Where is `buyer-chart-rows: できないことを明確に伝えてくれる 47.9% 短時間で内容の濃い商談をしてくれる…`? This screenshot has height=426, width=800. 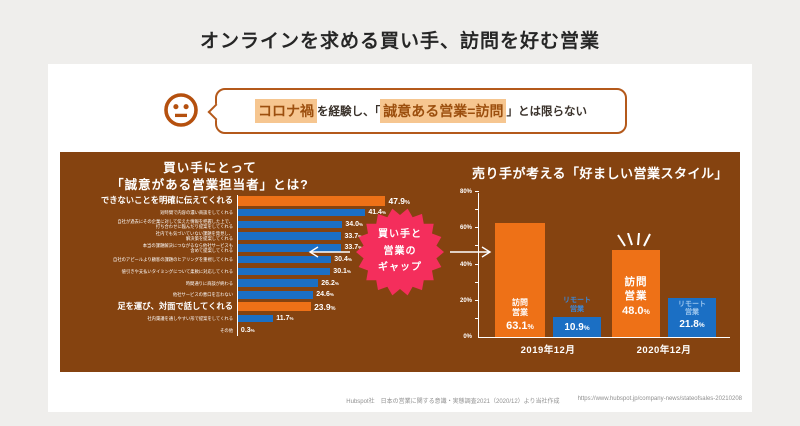
buyer-chart-rows: できないことを明確に伝えてくれる 47.9% 短時間で内容の濃い商談をしてくれる… is located at coordinates (252, 265).